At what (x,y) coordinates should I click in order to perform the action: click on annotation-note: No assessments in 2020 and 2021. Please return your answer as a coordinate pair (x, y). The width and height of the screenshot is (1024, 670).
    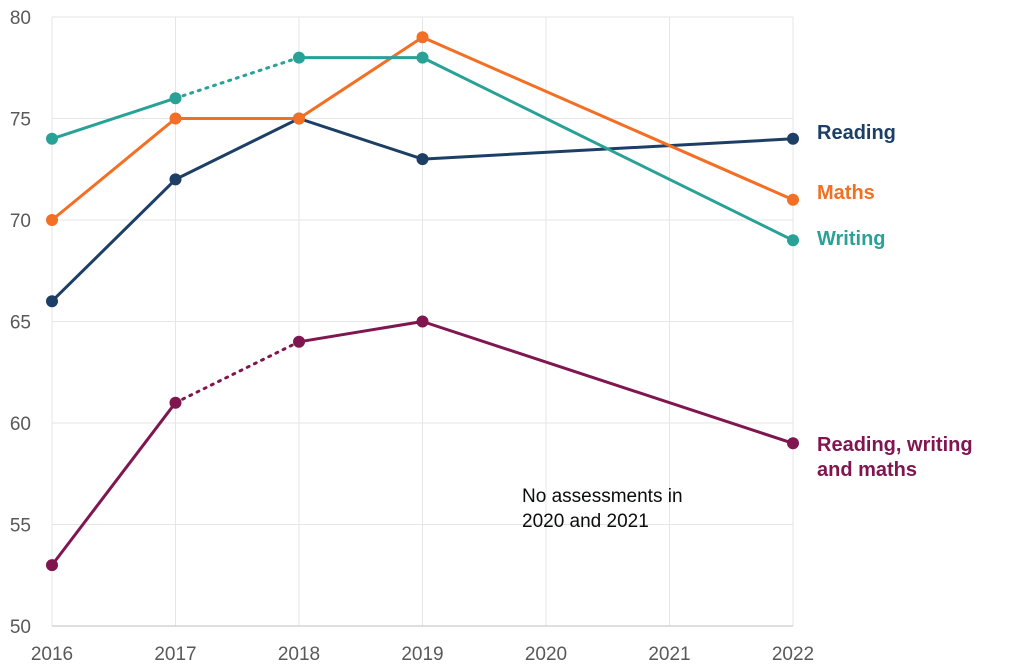
    Looking at the image, I should click on (602, 509).